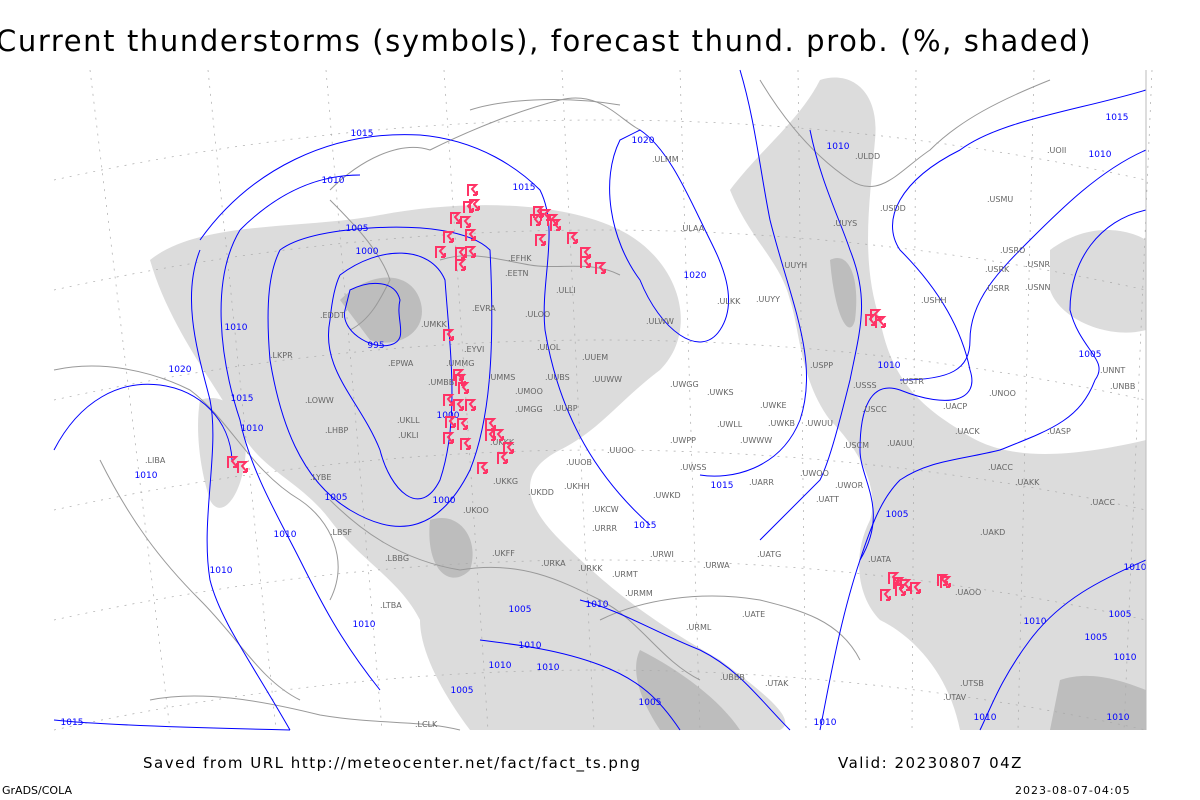  I want to click on station-label: .LBSF, so click(341, 532).